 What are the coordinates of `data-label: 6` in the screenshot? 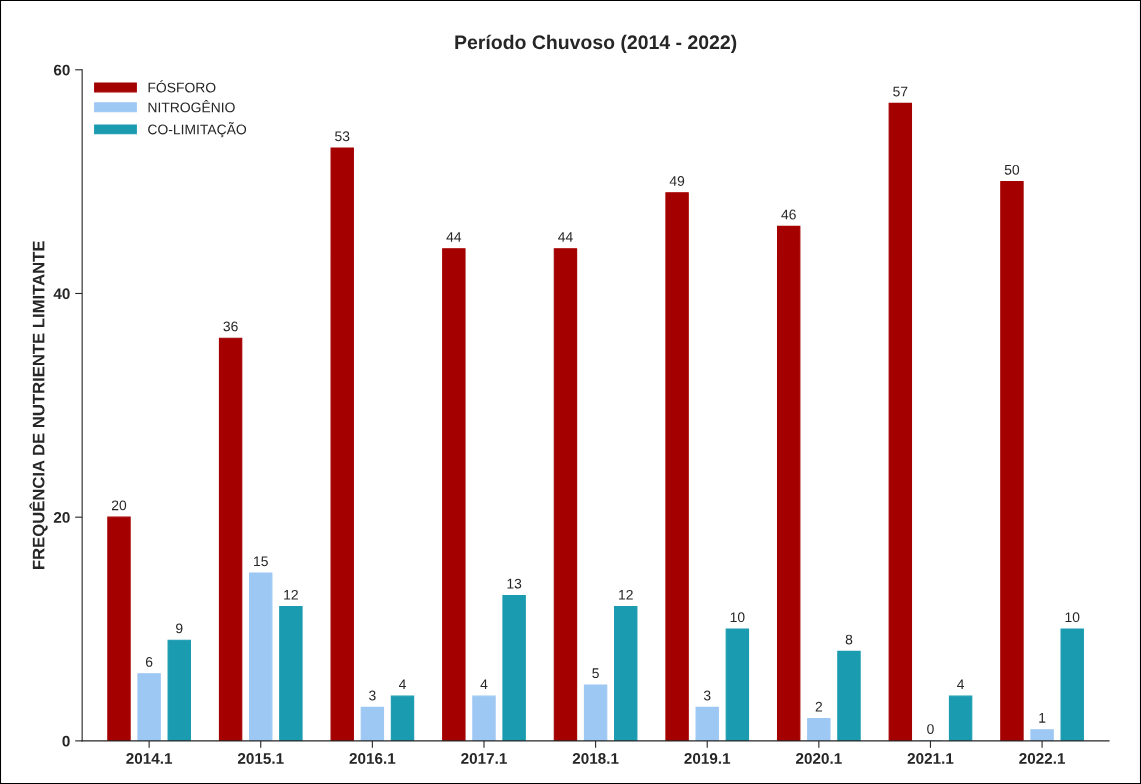 It's located at (149, 662).